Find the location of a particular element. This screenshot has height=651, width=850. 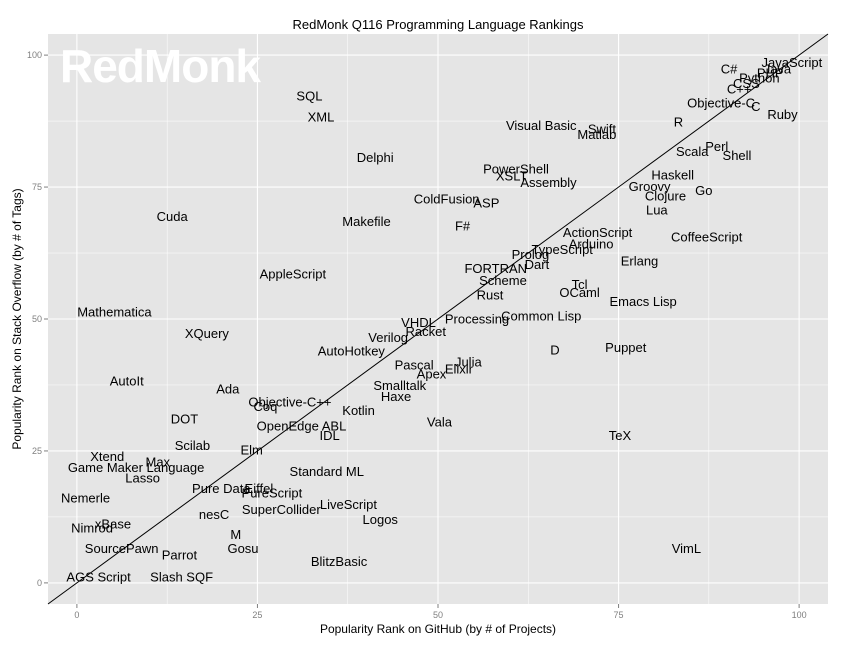

language-point-label: Puppet is located at coordinates (626, 347).